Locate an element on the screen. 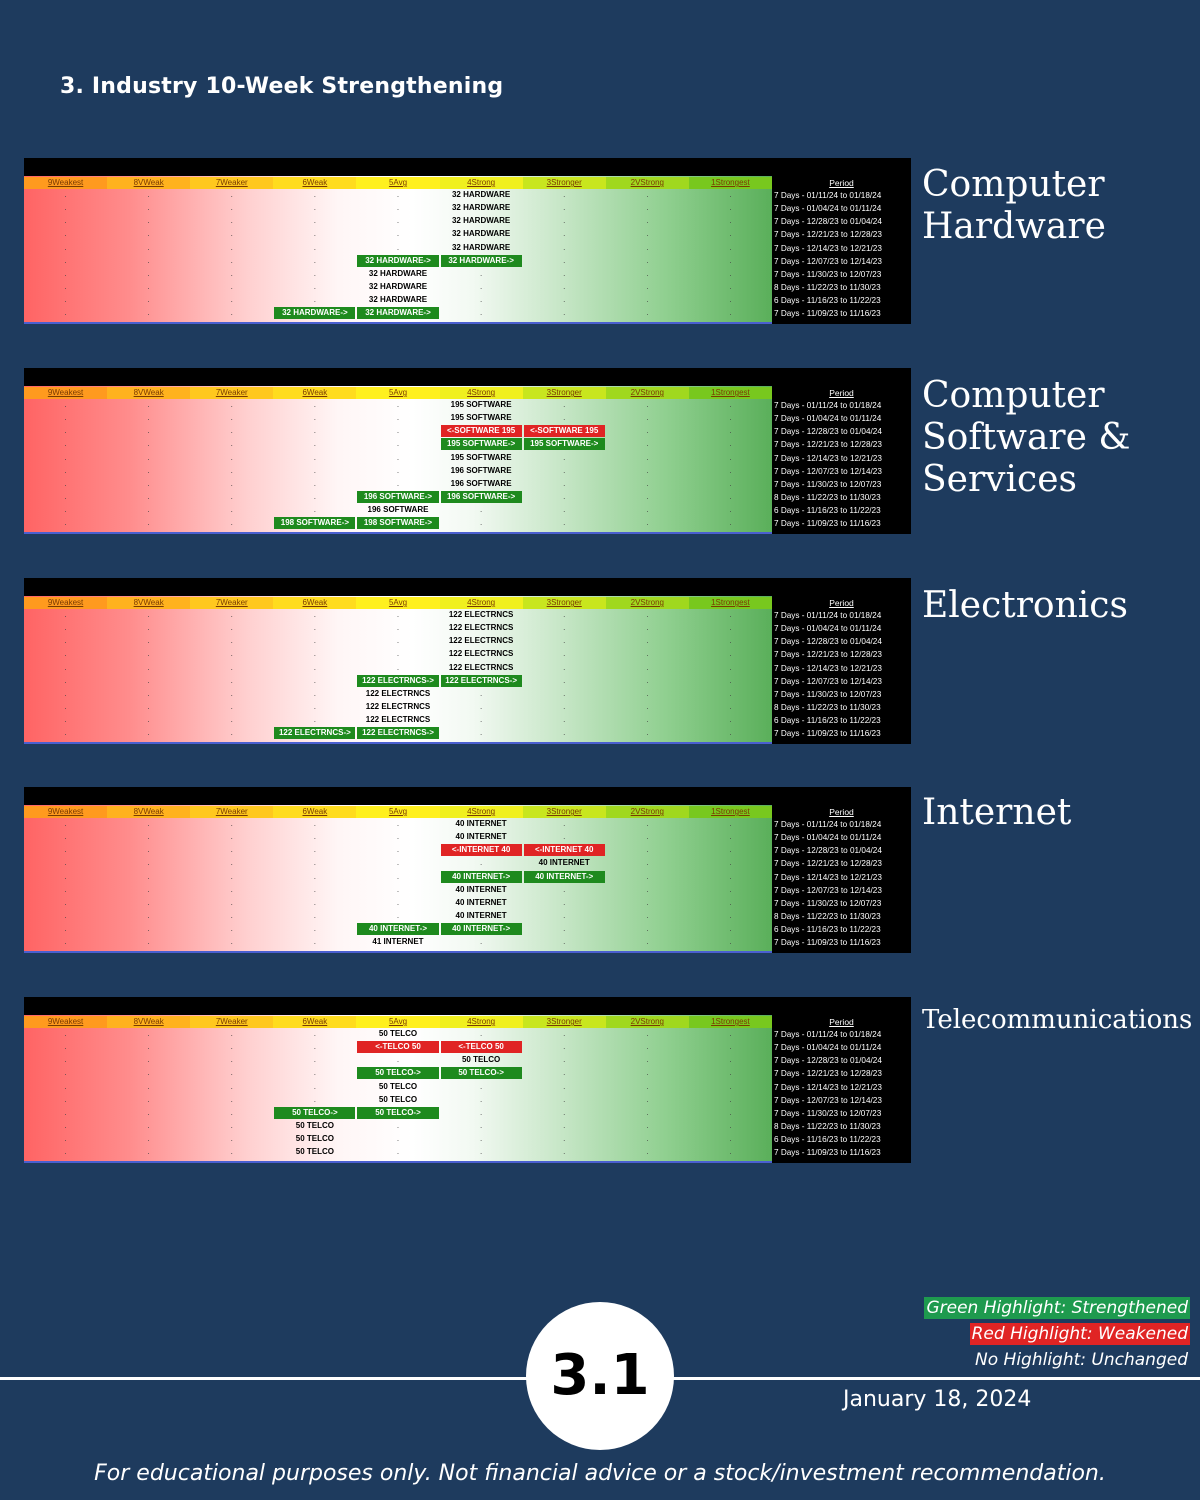 The image size is (1200, 1500). period-label: 7 Days - 12/28/23 to 01/04/24 is located at coordinates (828, 1061).